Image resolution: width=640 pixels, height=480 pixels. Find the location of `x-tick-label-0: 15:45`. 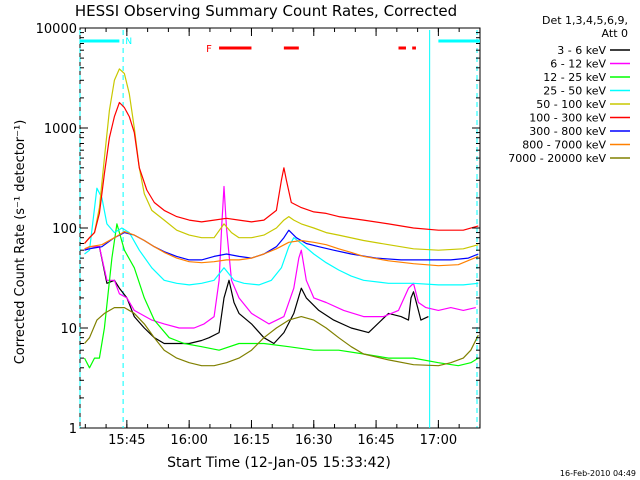

x-tick-label-0: 15:45 is located at coordinates (126, 440).